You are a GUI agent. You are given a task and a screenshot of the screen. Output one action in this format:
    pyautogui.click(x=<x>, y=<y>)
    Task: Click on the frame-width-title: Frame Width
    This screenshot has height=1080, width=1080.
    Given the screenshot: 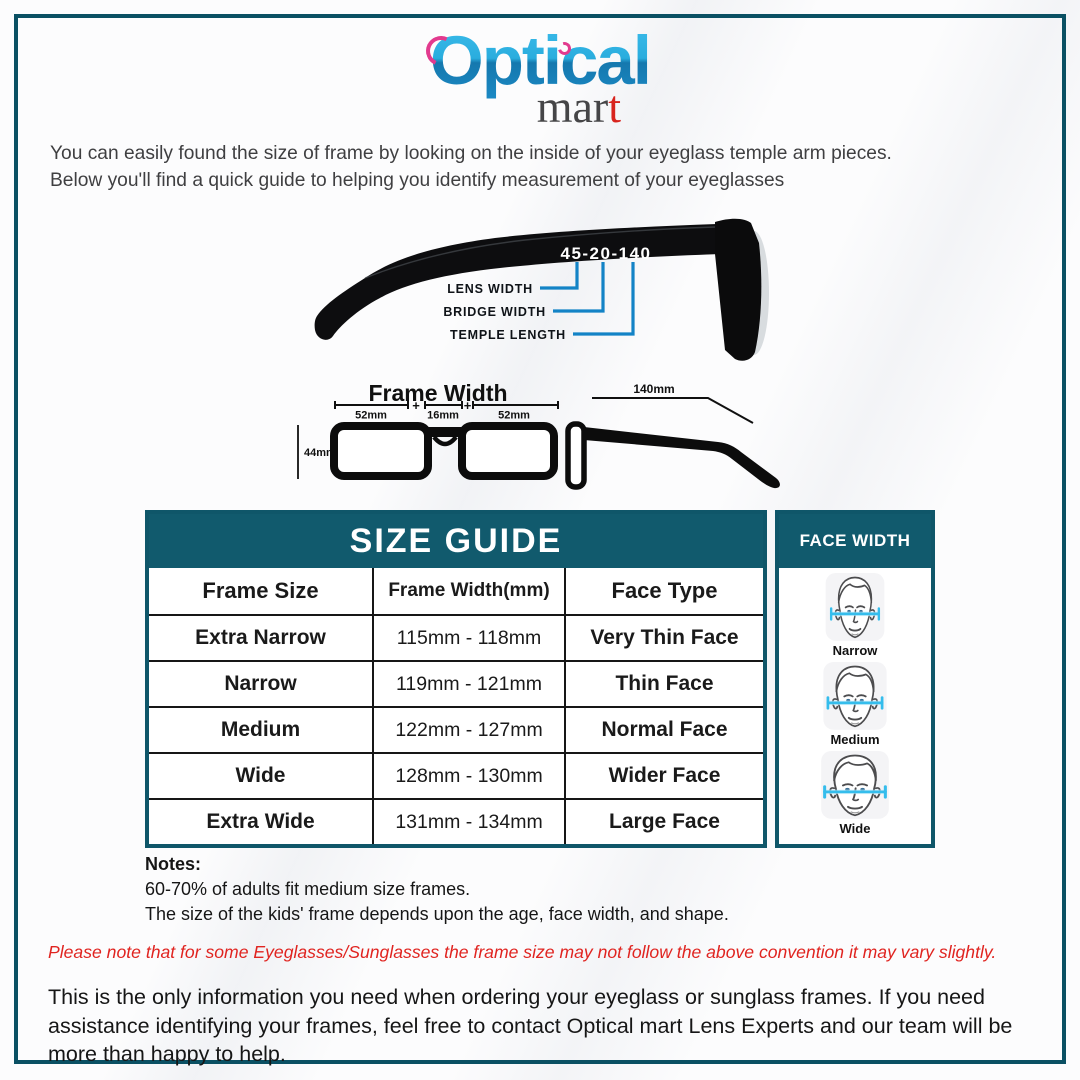 What is the action you would take?
    pyautogui.click(x=437, y=393)
    